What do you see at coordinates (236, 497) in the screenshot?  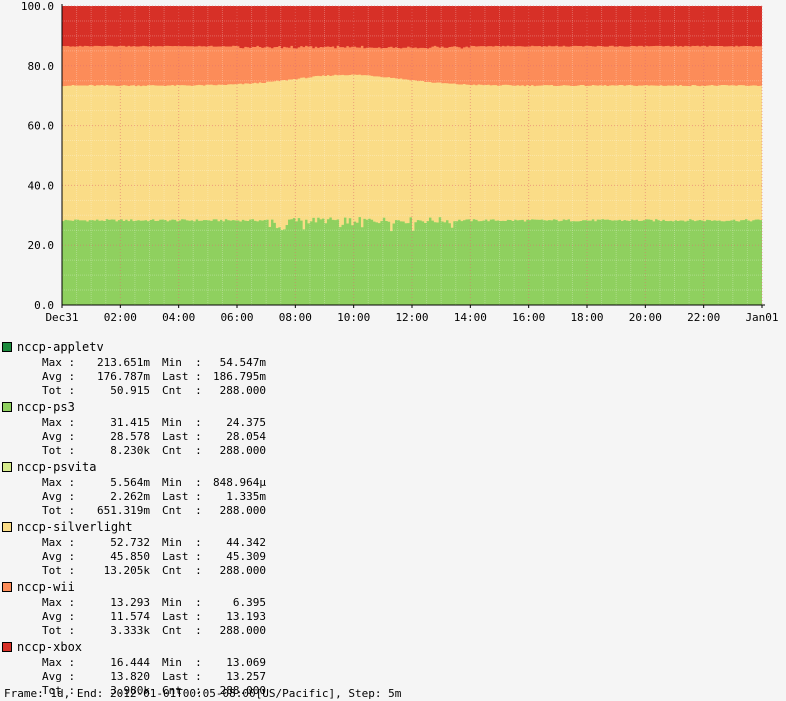 I see `stat-value: 1.335m` at bounding box center [236, 497].